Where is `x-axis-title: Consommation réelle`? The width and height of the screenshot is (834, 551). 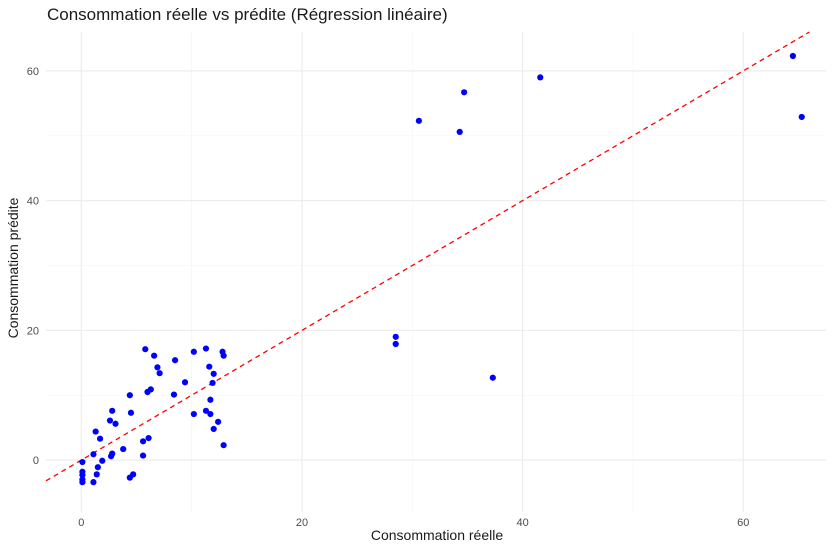
x-axis-title: Consommation réelle is located at coordinates (437, 535).